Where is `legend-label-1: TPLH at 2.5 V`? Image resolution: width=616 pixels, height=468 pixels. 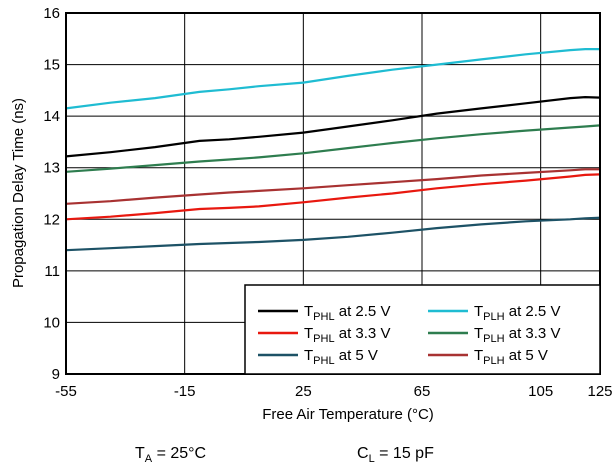 legend-label-1: TPLH at 2.5 V is located at coordinates (517, 313).